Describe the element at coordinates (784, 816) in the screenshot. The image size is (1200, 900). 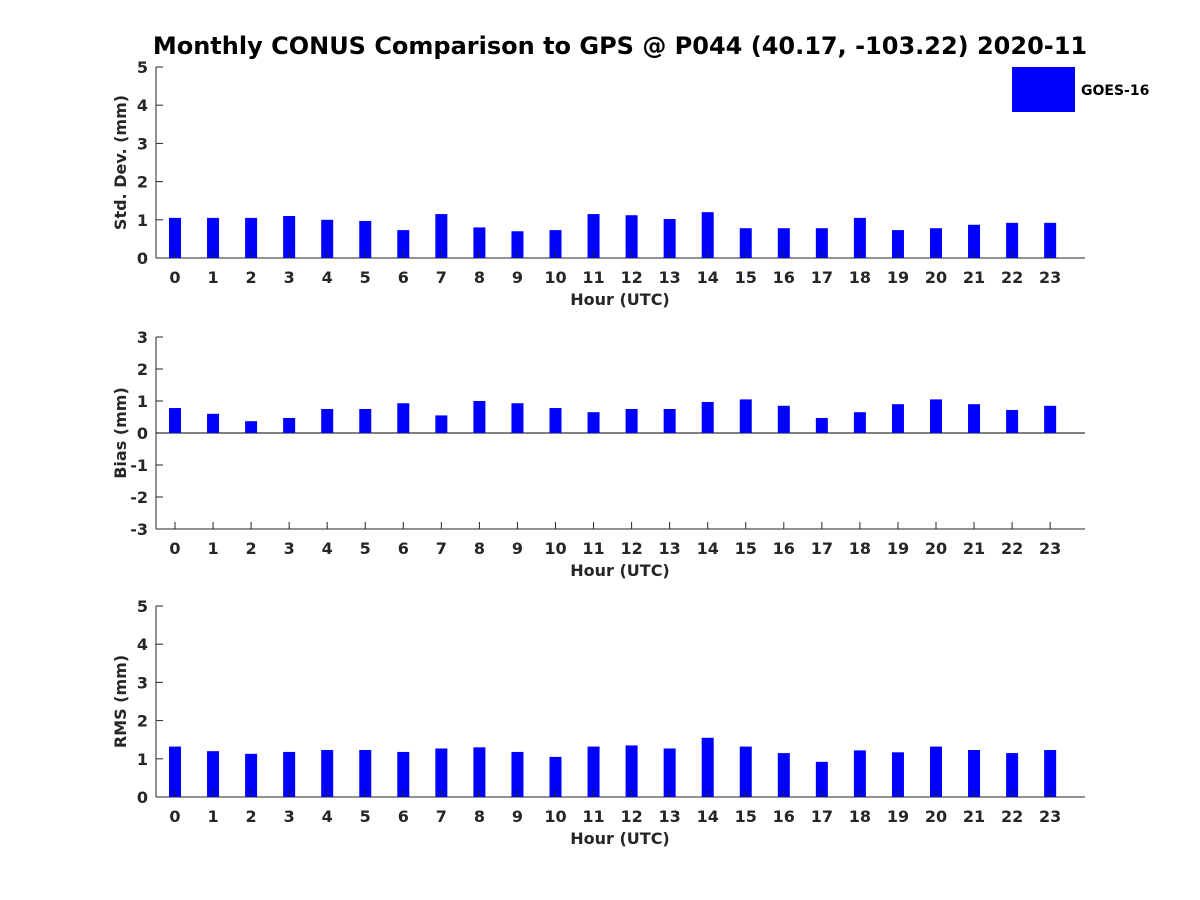
I see `x-tick-label: 16` at that location.